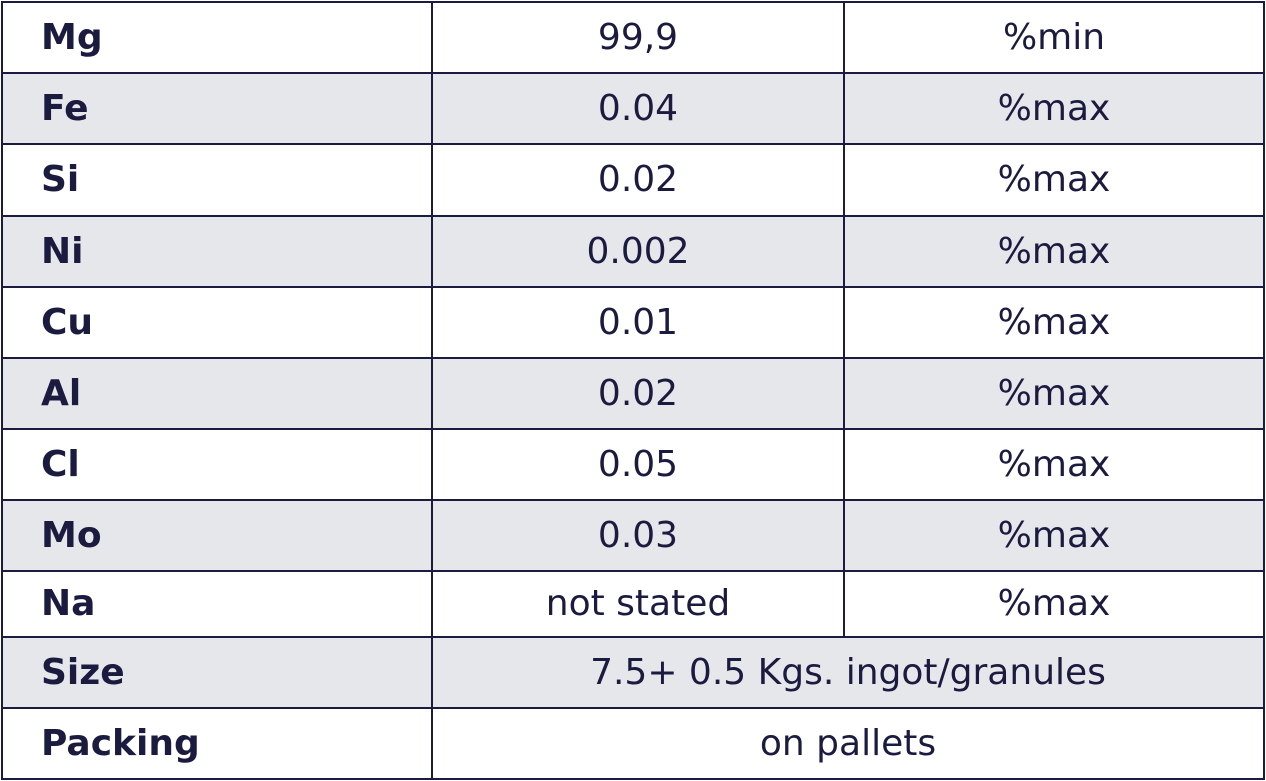  Describe the element at coordinates (217, 743) in the screenshot. I see `row-header-cell: Packing` at that location.